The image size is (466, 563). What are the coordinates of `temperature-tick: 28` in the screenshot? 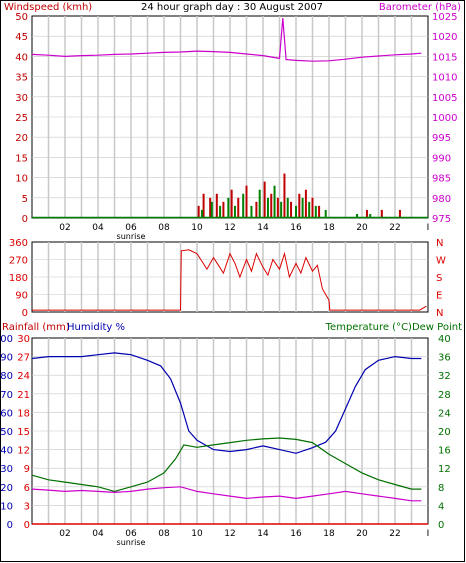 It's located at (444, 395).